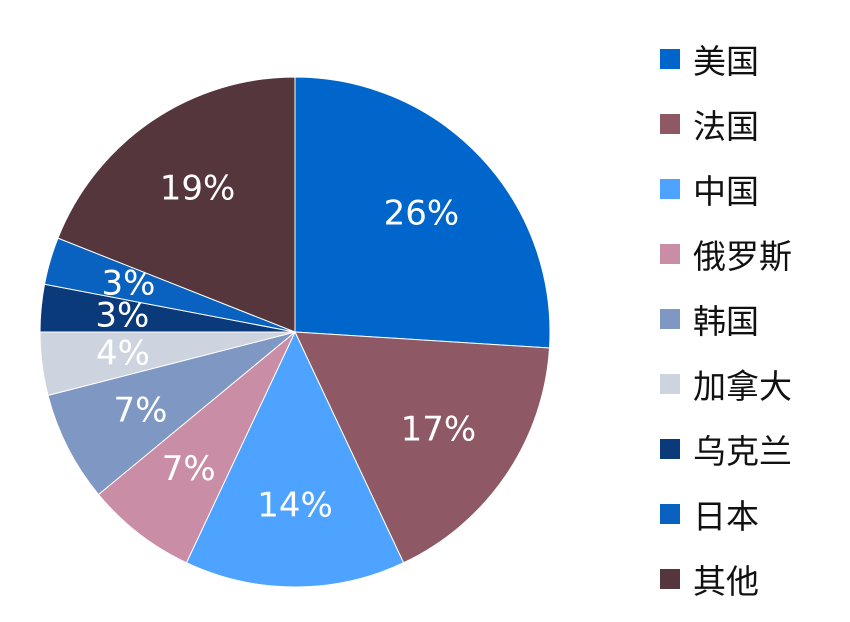 This screenshot has width=850, height=622. Describe the element at coordinates (141, 411) in the screenshot. I see `slice-label-4: 7%` at that location.